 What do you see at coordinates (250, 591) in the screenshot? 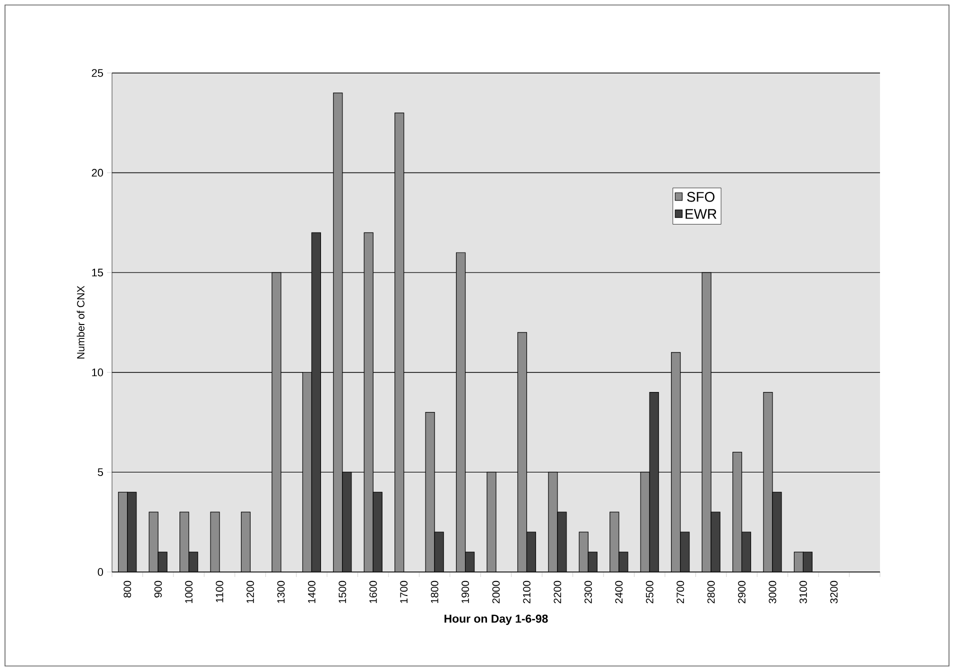
I see `x-tick-label: 1200` at bounding box center [250, 591].